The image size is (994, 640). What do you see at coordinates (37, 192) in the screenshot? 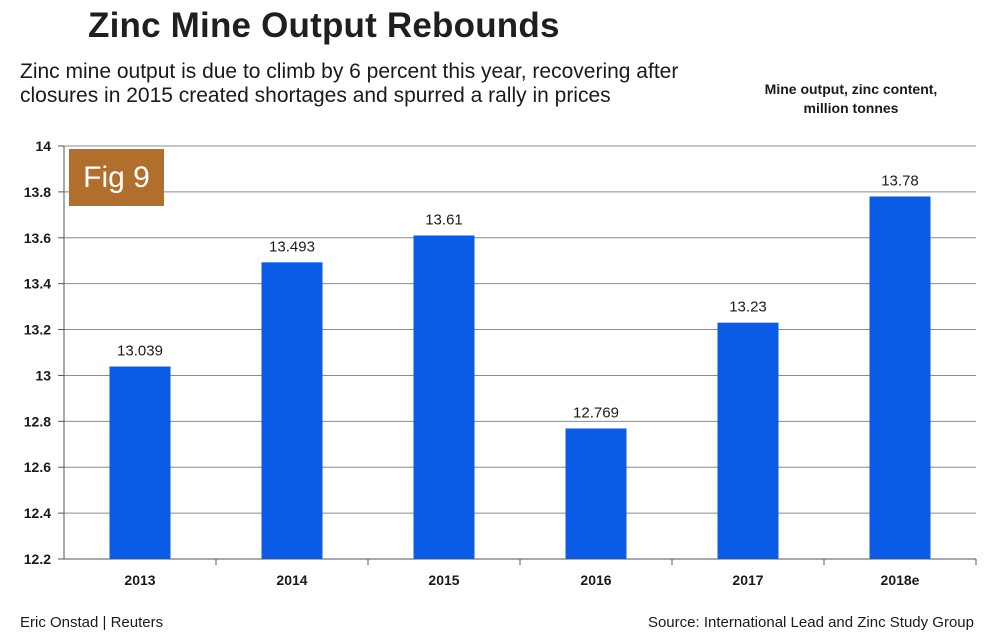
I see `y-tick-label: 13.8` at bounding box center [37, 192].